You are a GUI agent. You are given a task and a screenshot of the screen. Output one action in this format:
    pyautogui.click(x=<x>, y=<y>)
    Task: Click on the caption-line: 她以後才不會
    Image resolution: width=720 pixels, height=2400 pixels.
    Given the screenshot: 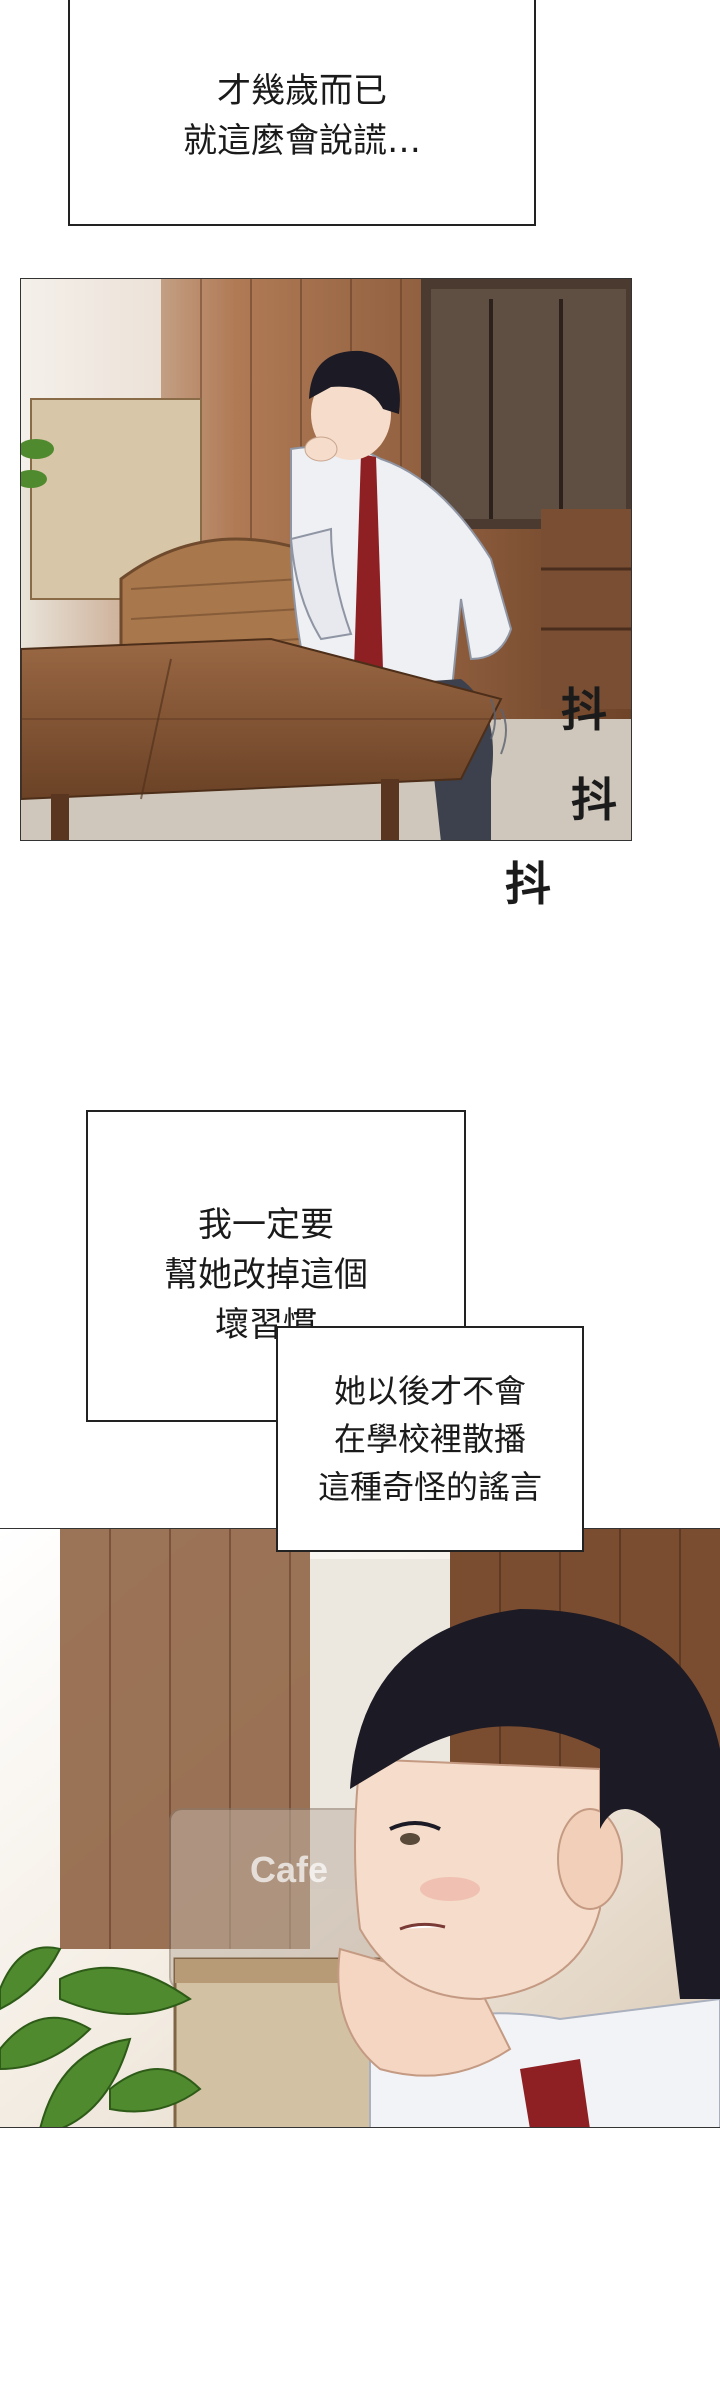 What is the action you would take?
    pyautogui.click(x=429, y=1391)
    